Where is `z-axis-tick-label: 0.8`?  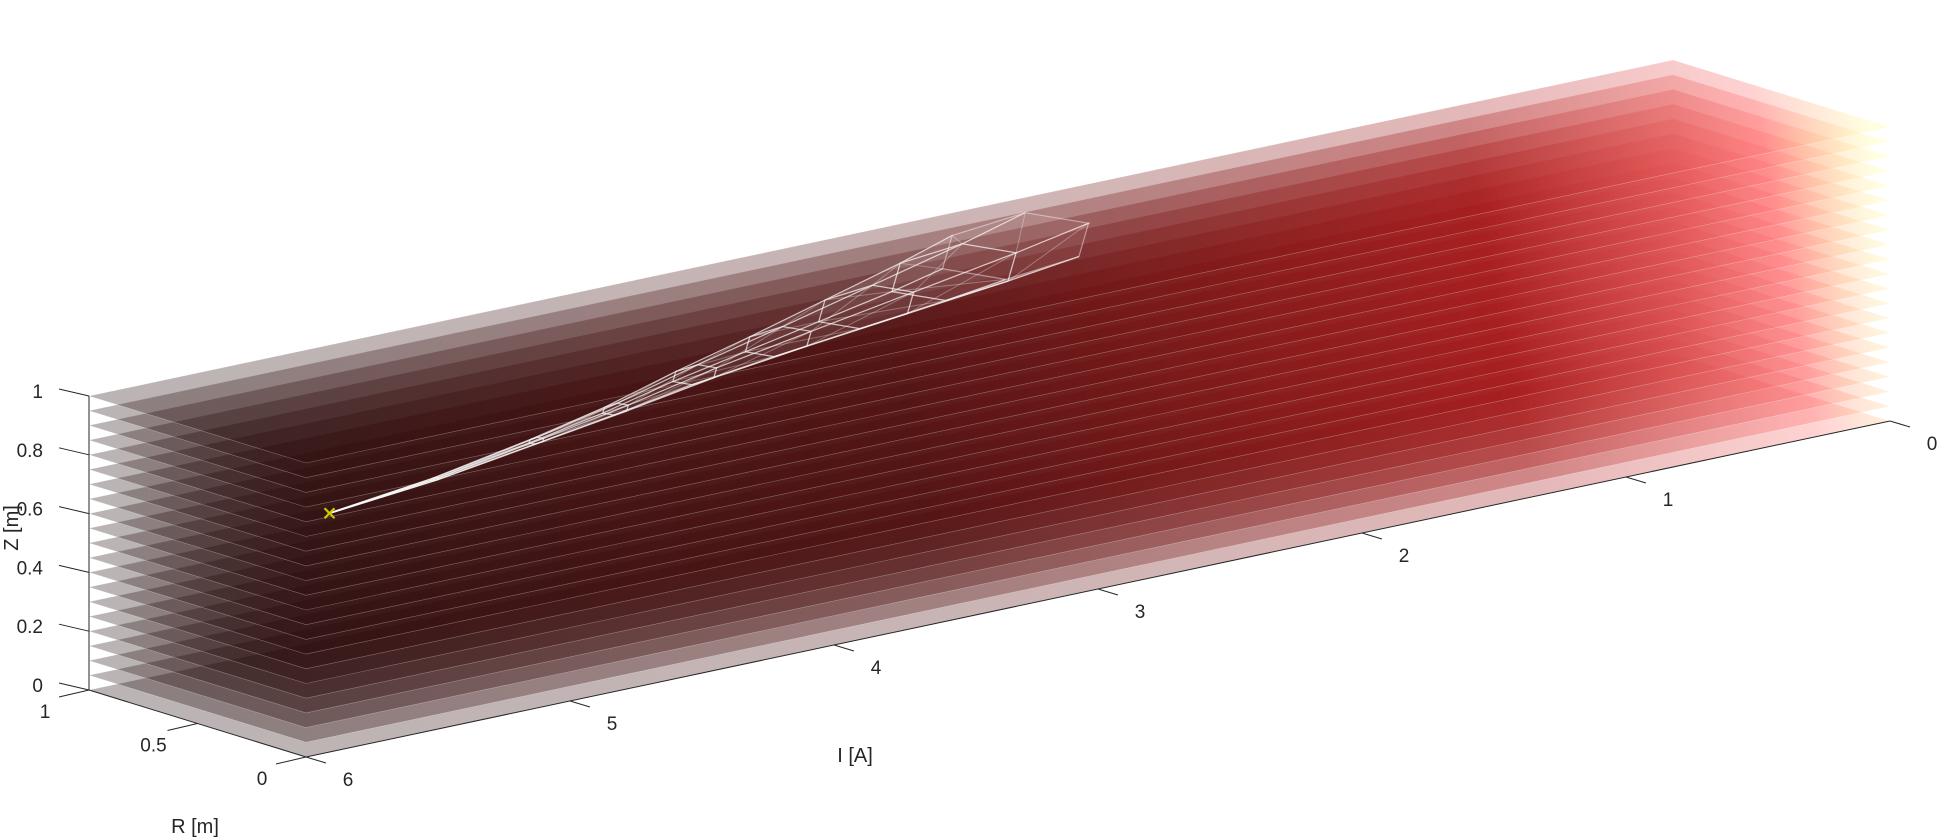 z-axis-tick-label: 0.8 is located at coordinates (30, 451).